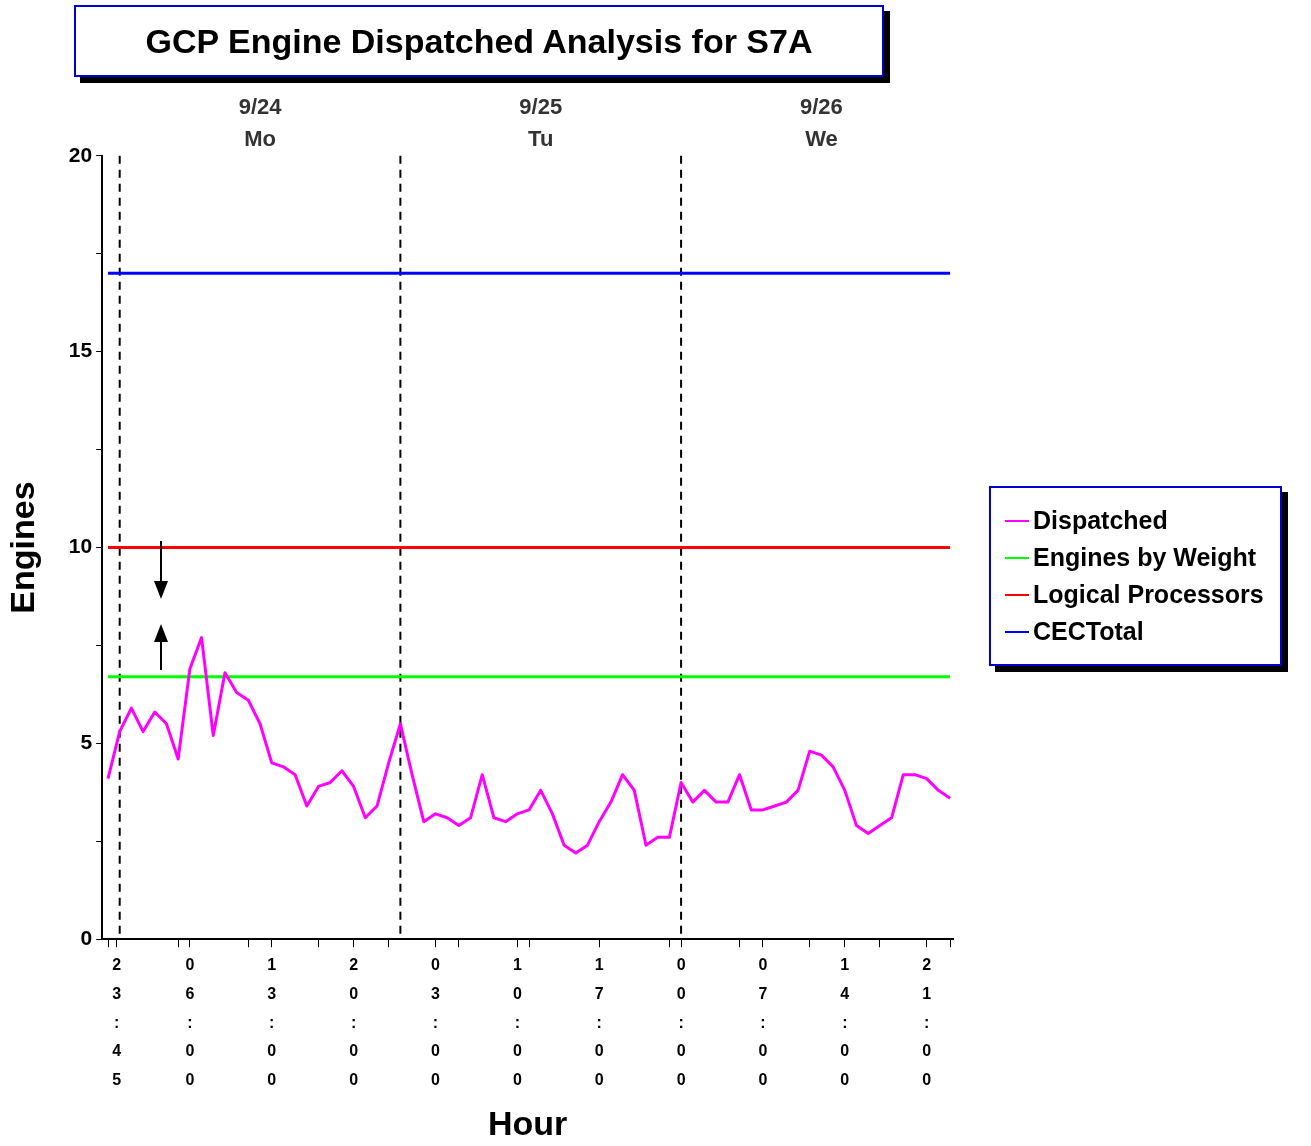 This screenshot has width=1311, height=1146. What do you see at coordinates (21, 547) in the screenshot?
I see `y-axis-title: Engines` at bounding box center [21, 547].